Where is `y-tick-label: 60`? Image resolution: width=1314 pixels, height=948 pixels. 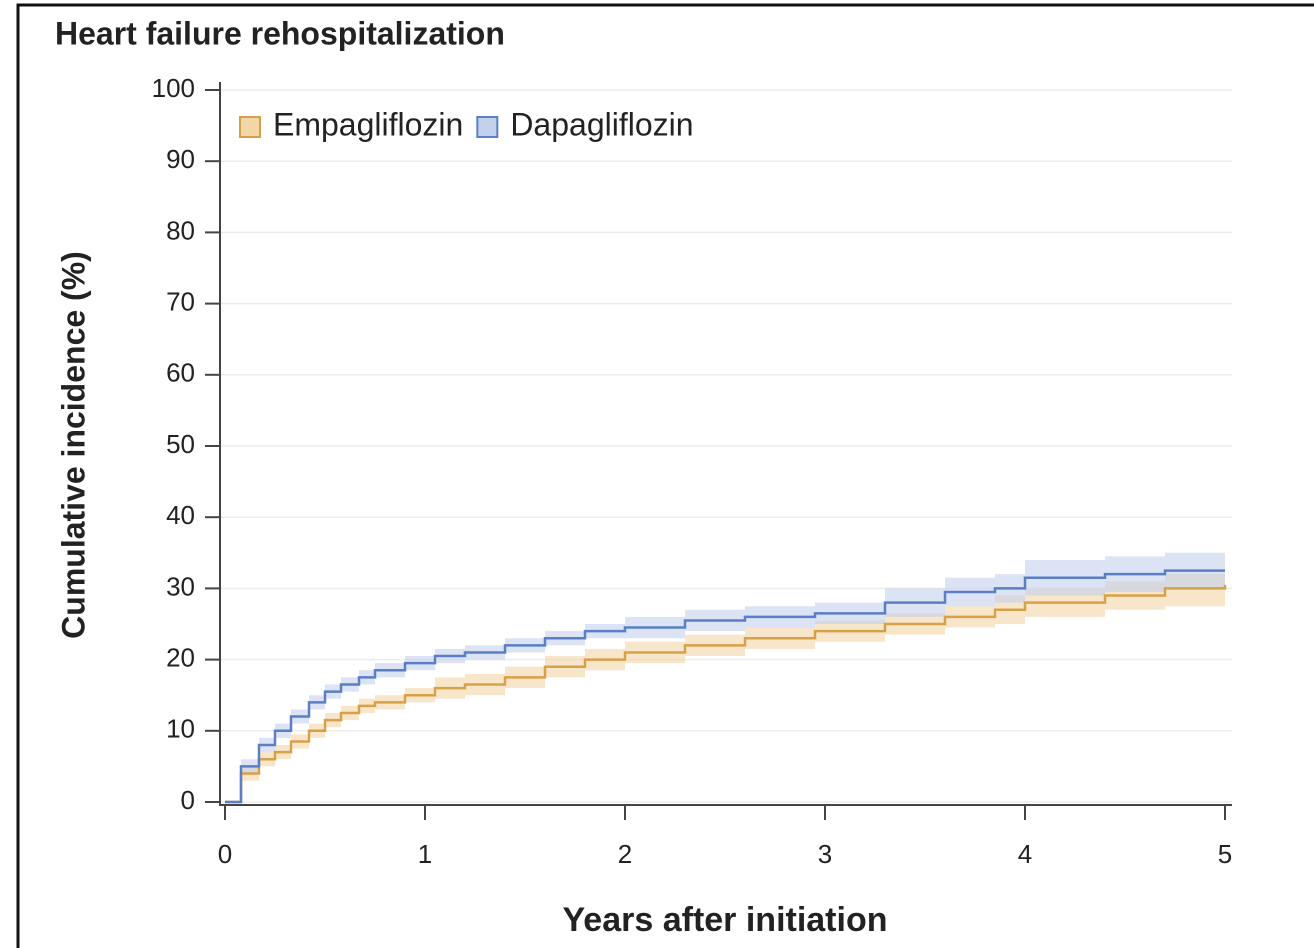
y-tick-label: 60 is located at coordinates (180, 373).